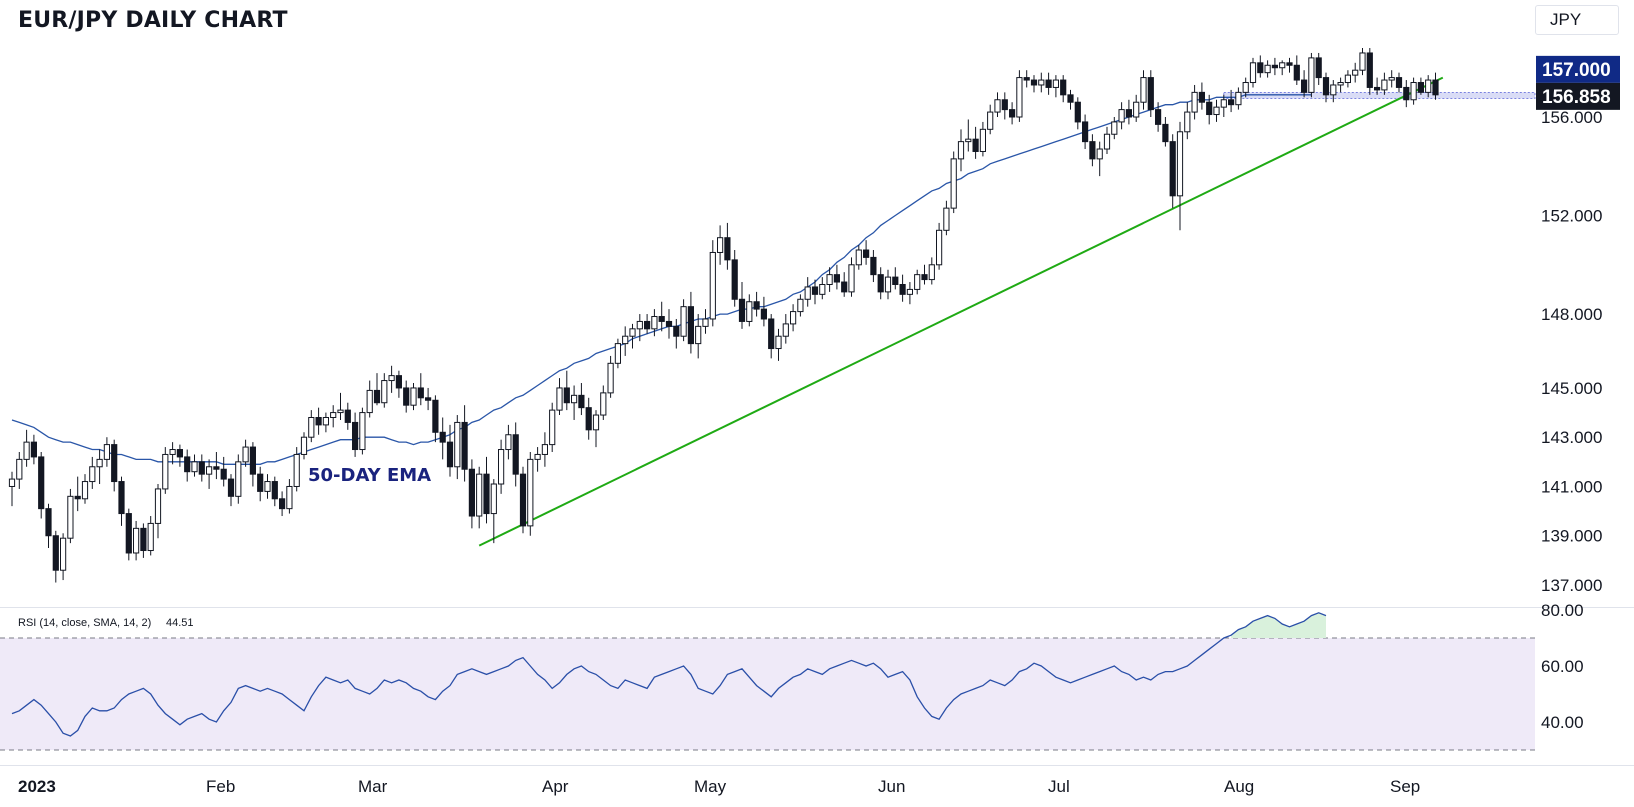 This screenshot has height=807, width=1634. What do you see at coordinates (1577, 20) in the screenshot?
I see `currency-selector: JPY` at bounding box center [1577, 20].